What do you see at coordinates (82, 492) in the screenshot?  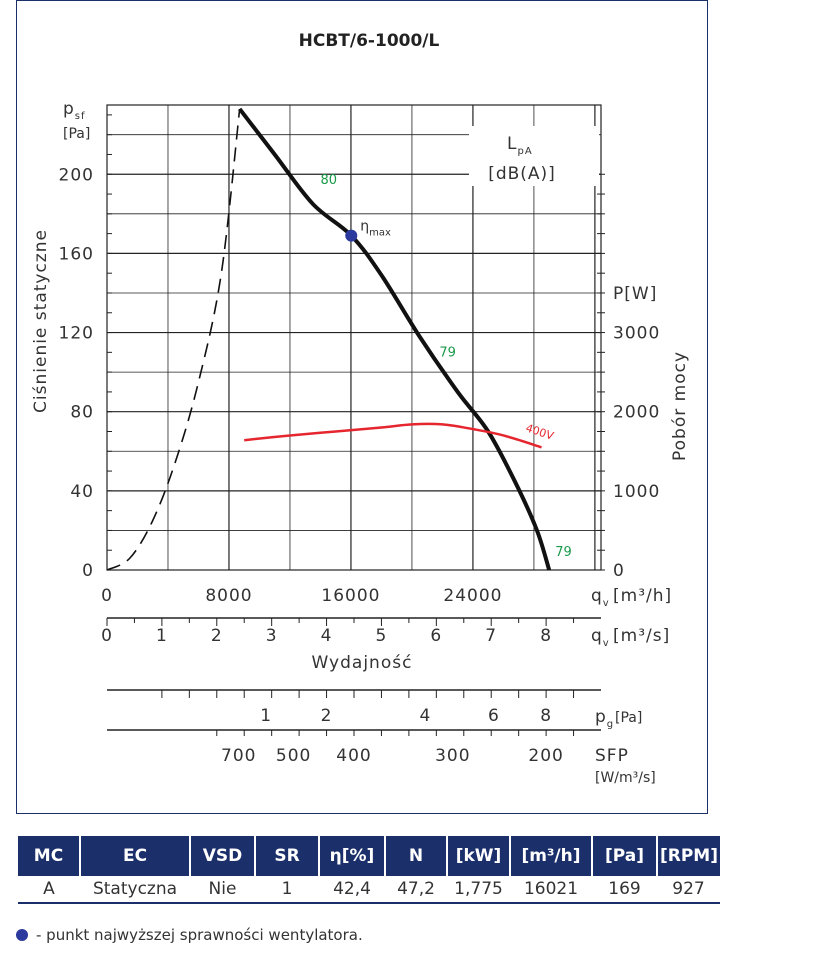 I see `y-tick-label: 40` at bounding box center [82, 492].